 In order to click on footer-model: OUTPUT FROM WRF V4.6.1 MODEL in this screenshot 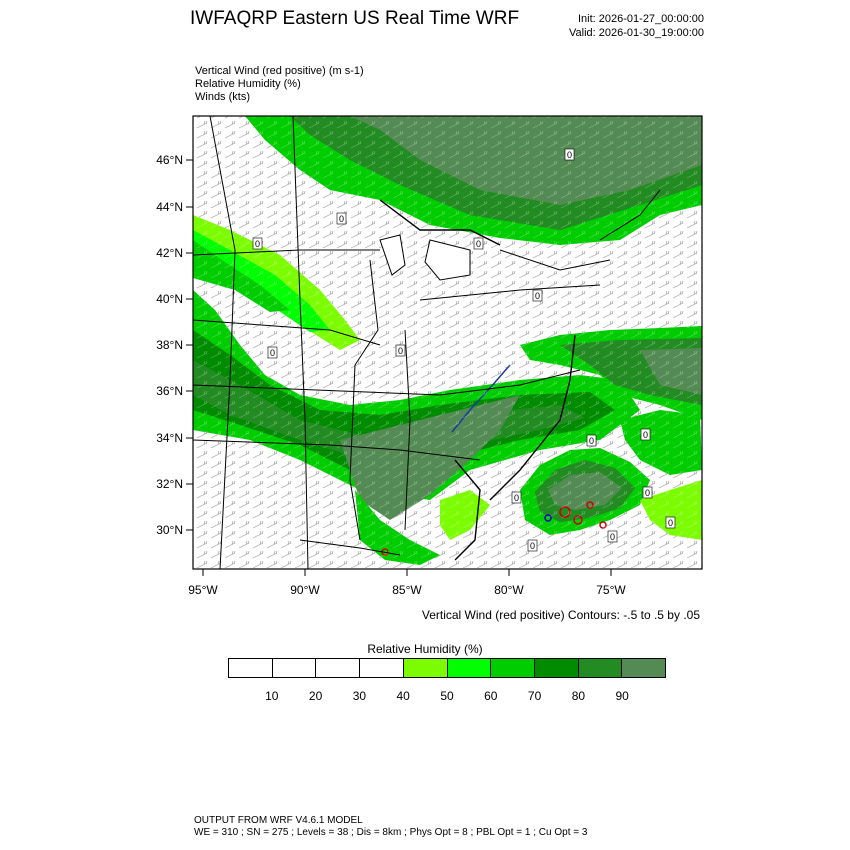, I will do `click(278, 820)`.